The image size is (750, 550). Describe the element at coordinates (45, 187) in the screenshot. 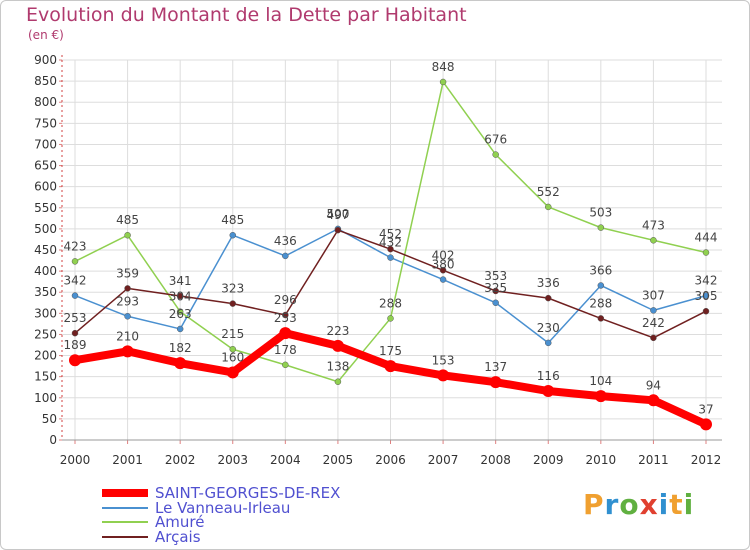

I see `y-tick-label: 600` at that location.